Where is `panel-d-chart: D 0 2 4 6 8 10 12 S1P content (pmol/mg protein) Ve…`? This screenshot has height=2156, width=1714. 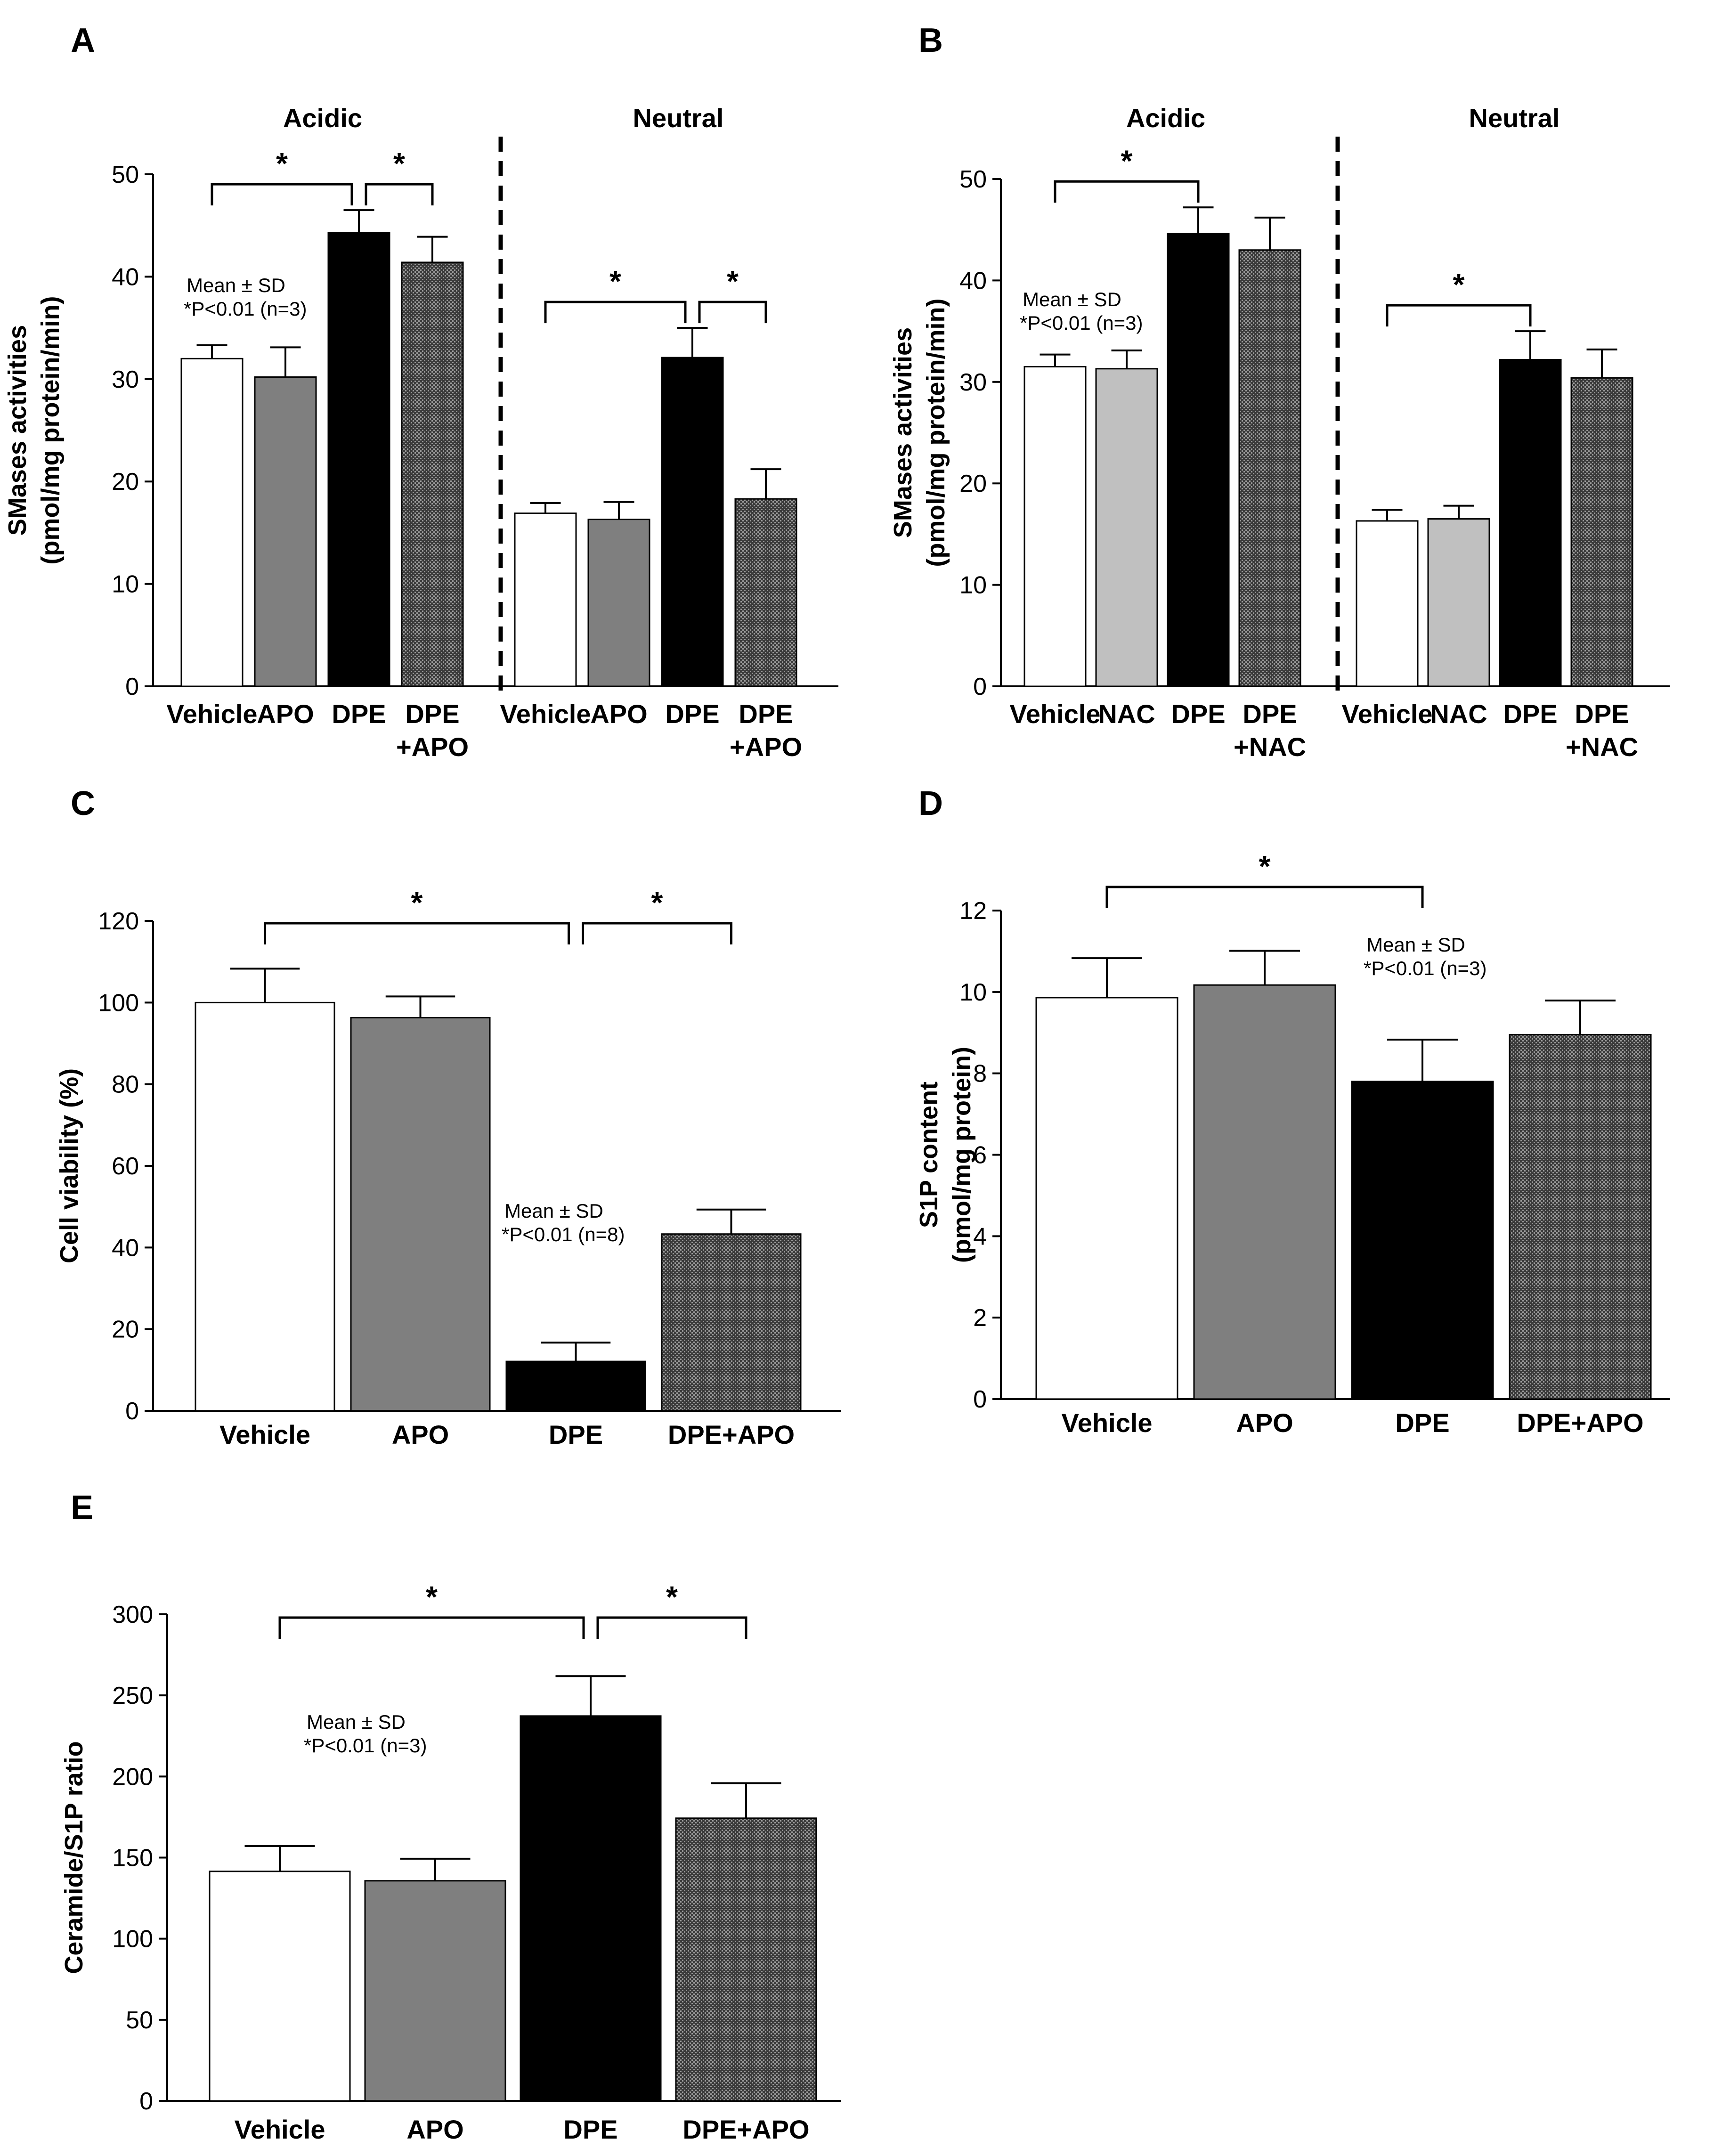 panel-d-chart: D 0 2 4 6 8 10 12 S1P content (pmol/mg protein) Ve… is located at coordinates (1292, 1111).